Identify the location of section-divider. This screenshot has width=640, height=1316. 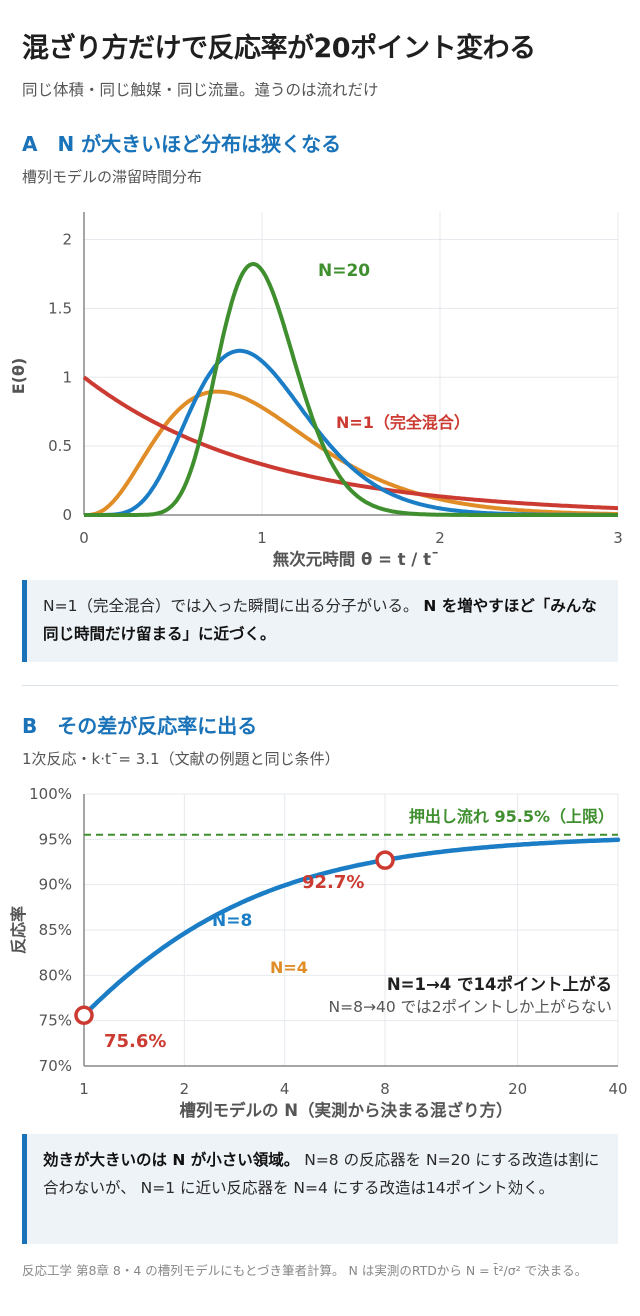
(320, 685).